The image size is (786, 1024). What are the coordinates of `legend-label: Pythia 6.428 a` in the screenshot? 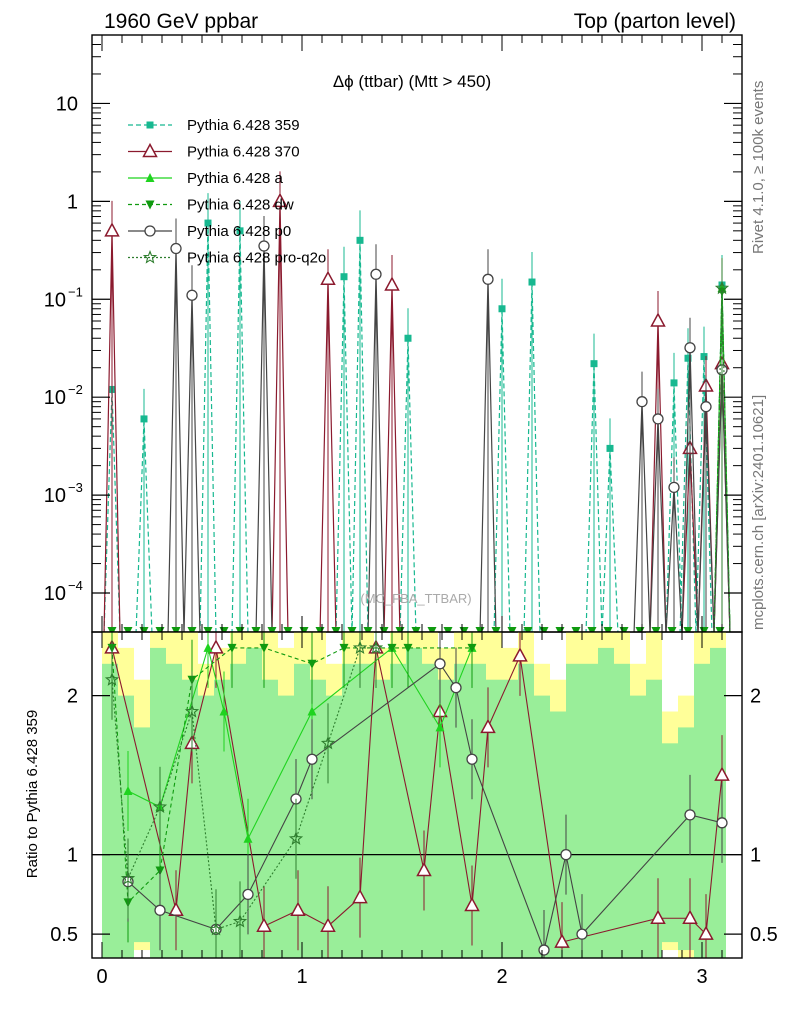 It's located at (235, 178).